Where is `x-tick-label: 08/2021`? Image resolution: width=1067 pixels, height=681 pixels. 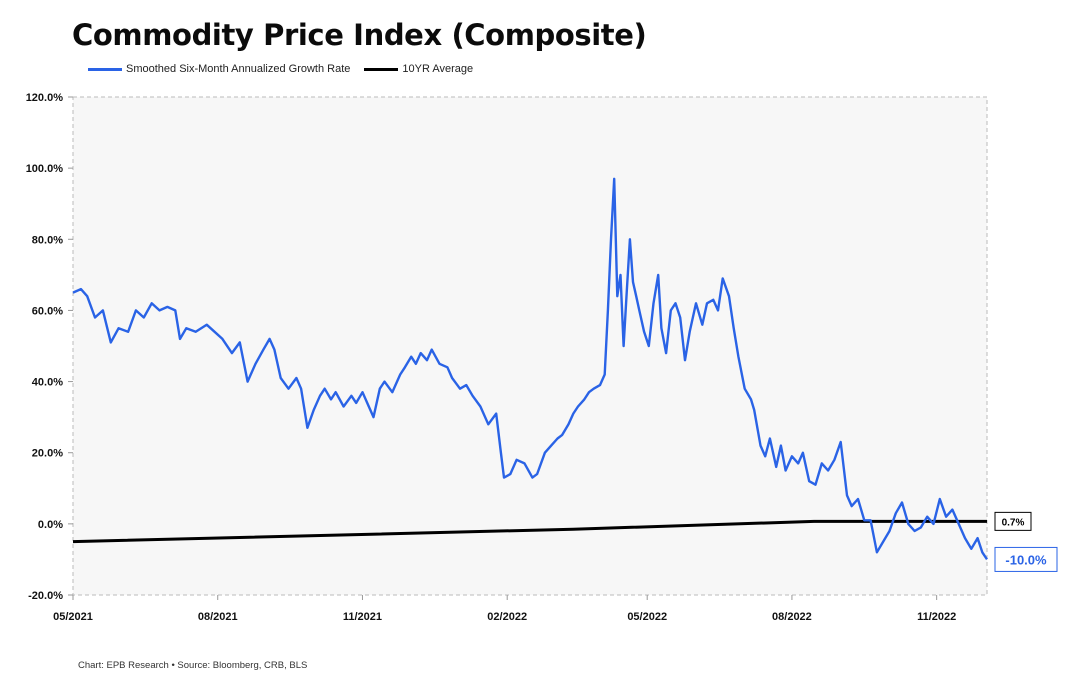 x-tick-label: 08/2021 is located at coordinates (218, 617).